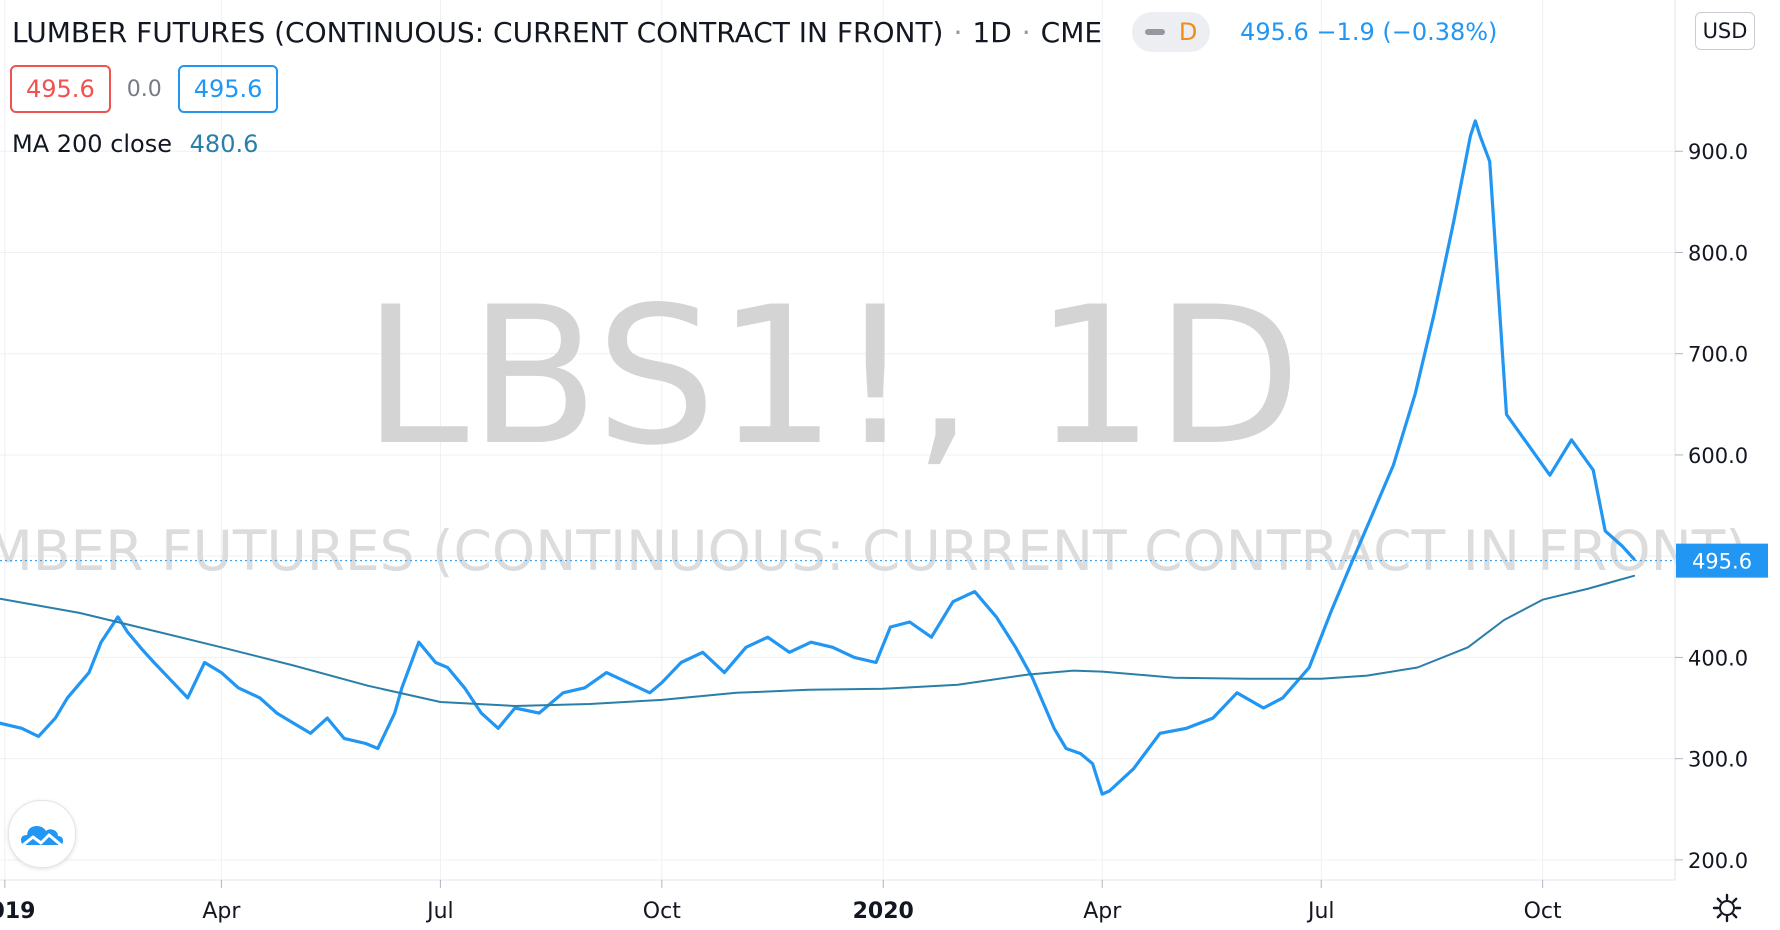  I want to click on y-tick-label: 300.0, so click(1718, 760).